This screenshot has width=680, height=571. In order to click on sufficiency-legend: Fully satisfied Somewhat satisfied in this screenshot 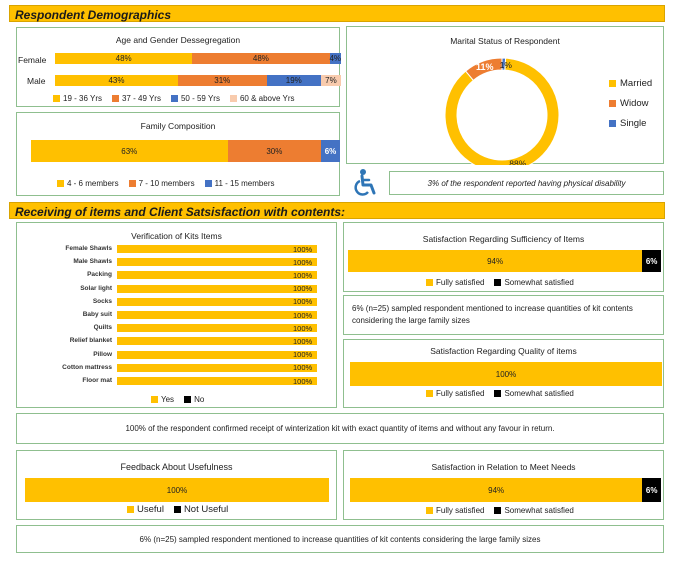, I will do `click(500, 282)`.